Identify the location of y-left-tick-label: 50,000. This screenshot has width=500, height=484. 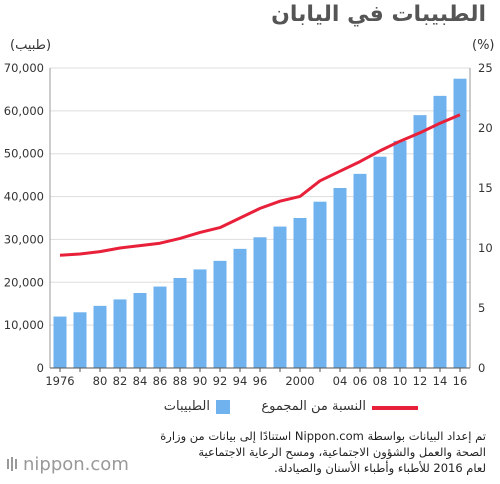
(24, 154).